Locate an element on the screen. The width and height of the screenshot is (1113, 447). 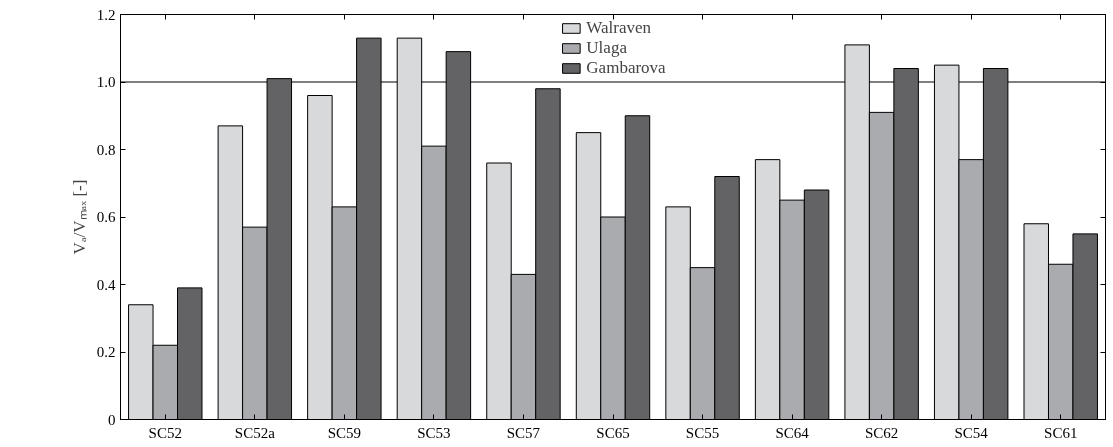
y-tick-label: 0 is located at coordinates (112, 419).